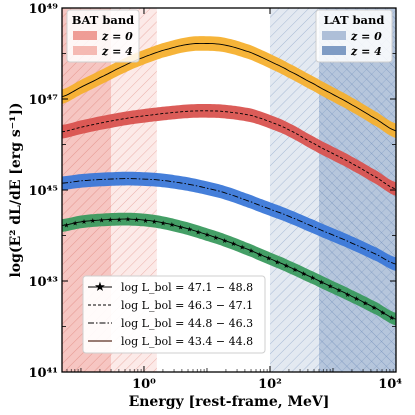  I want to click on legend-line-label-2: log L_bol = 46.3 − 47.1, so click(187, 305).